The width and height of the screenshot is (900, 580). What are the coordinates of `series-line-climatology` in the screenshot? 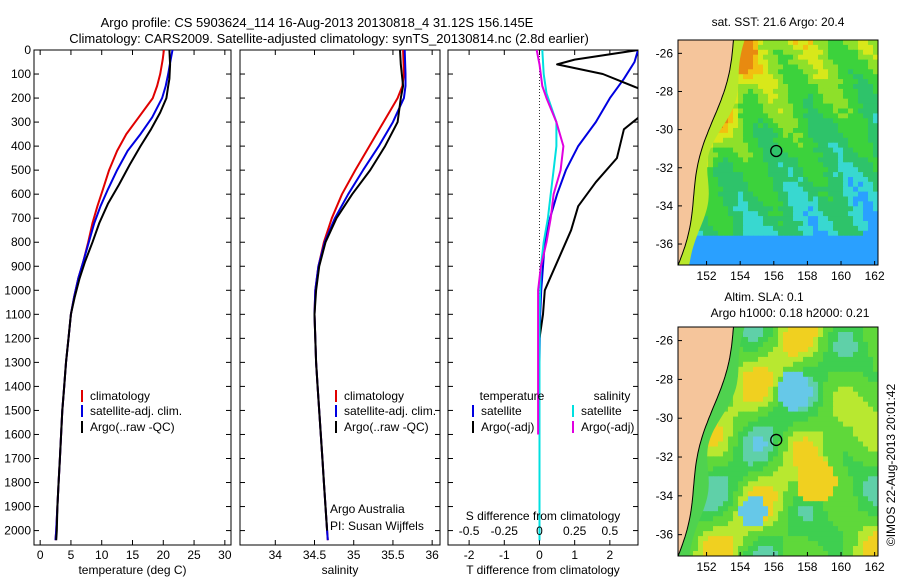 It's located at (359, 295).